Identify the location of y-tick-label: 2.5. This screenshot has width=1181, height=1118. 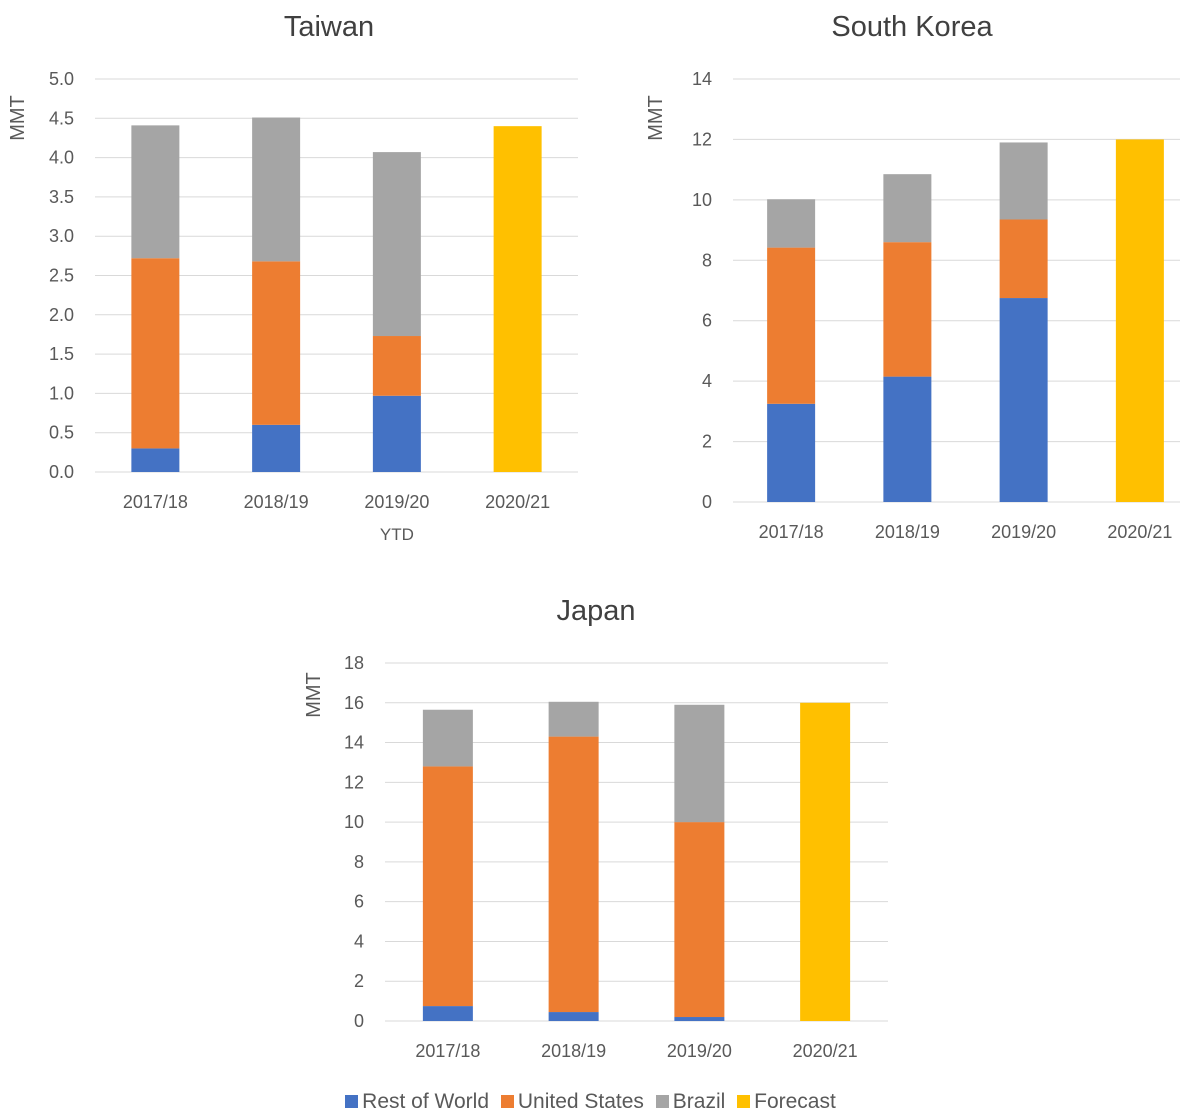
(61, 276).